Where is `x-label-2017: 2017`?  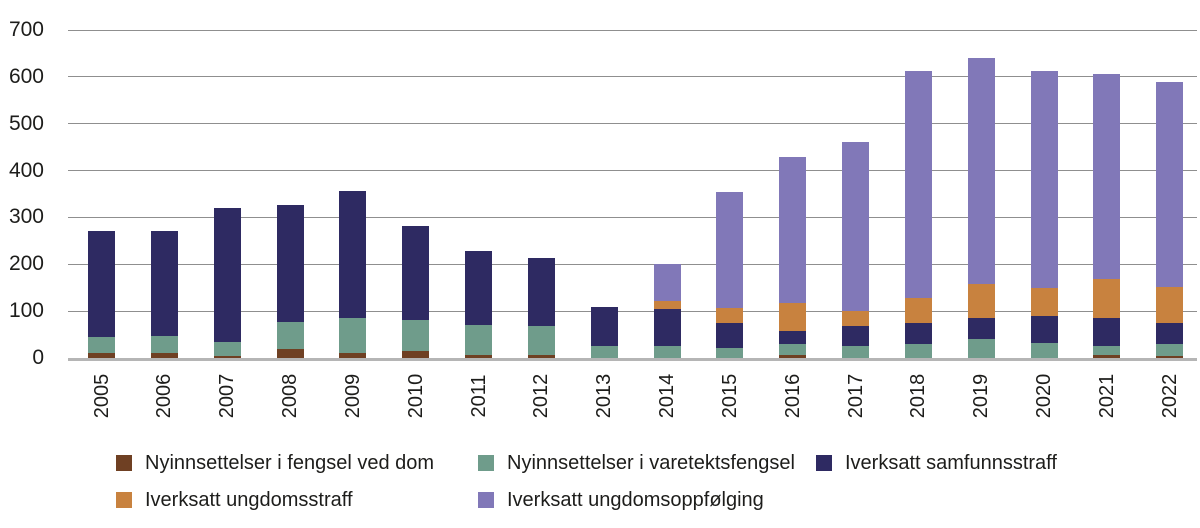
x-label-2017: 2017 is located at coordinates (855, 396).